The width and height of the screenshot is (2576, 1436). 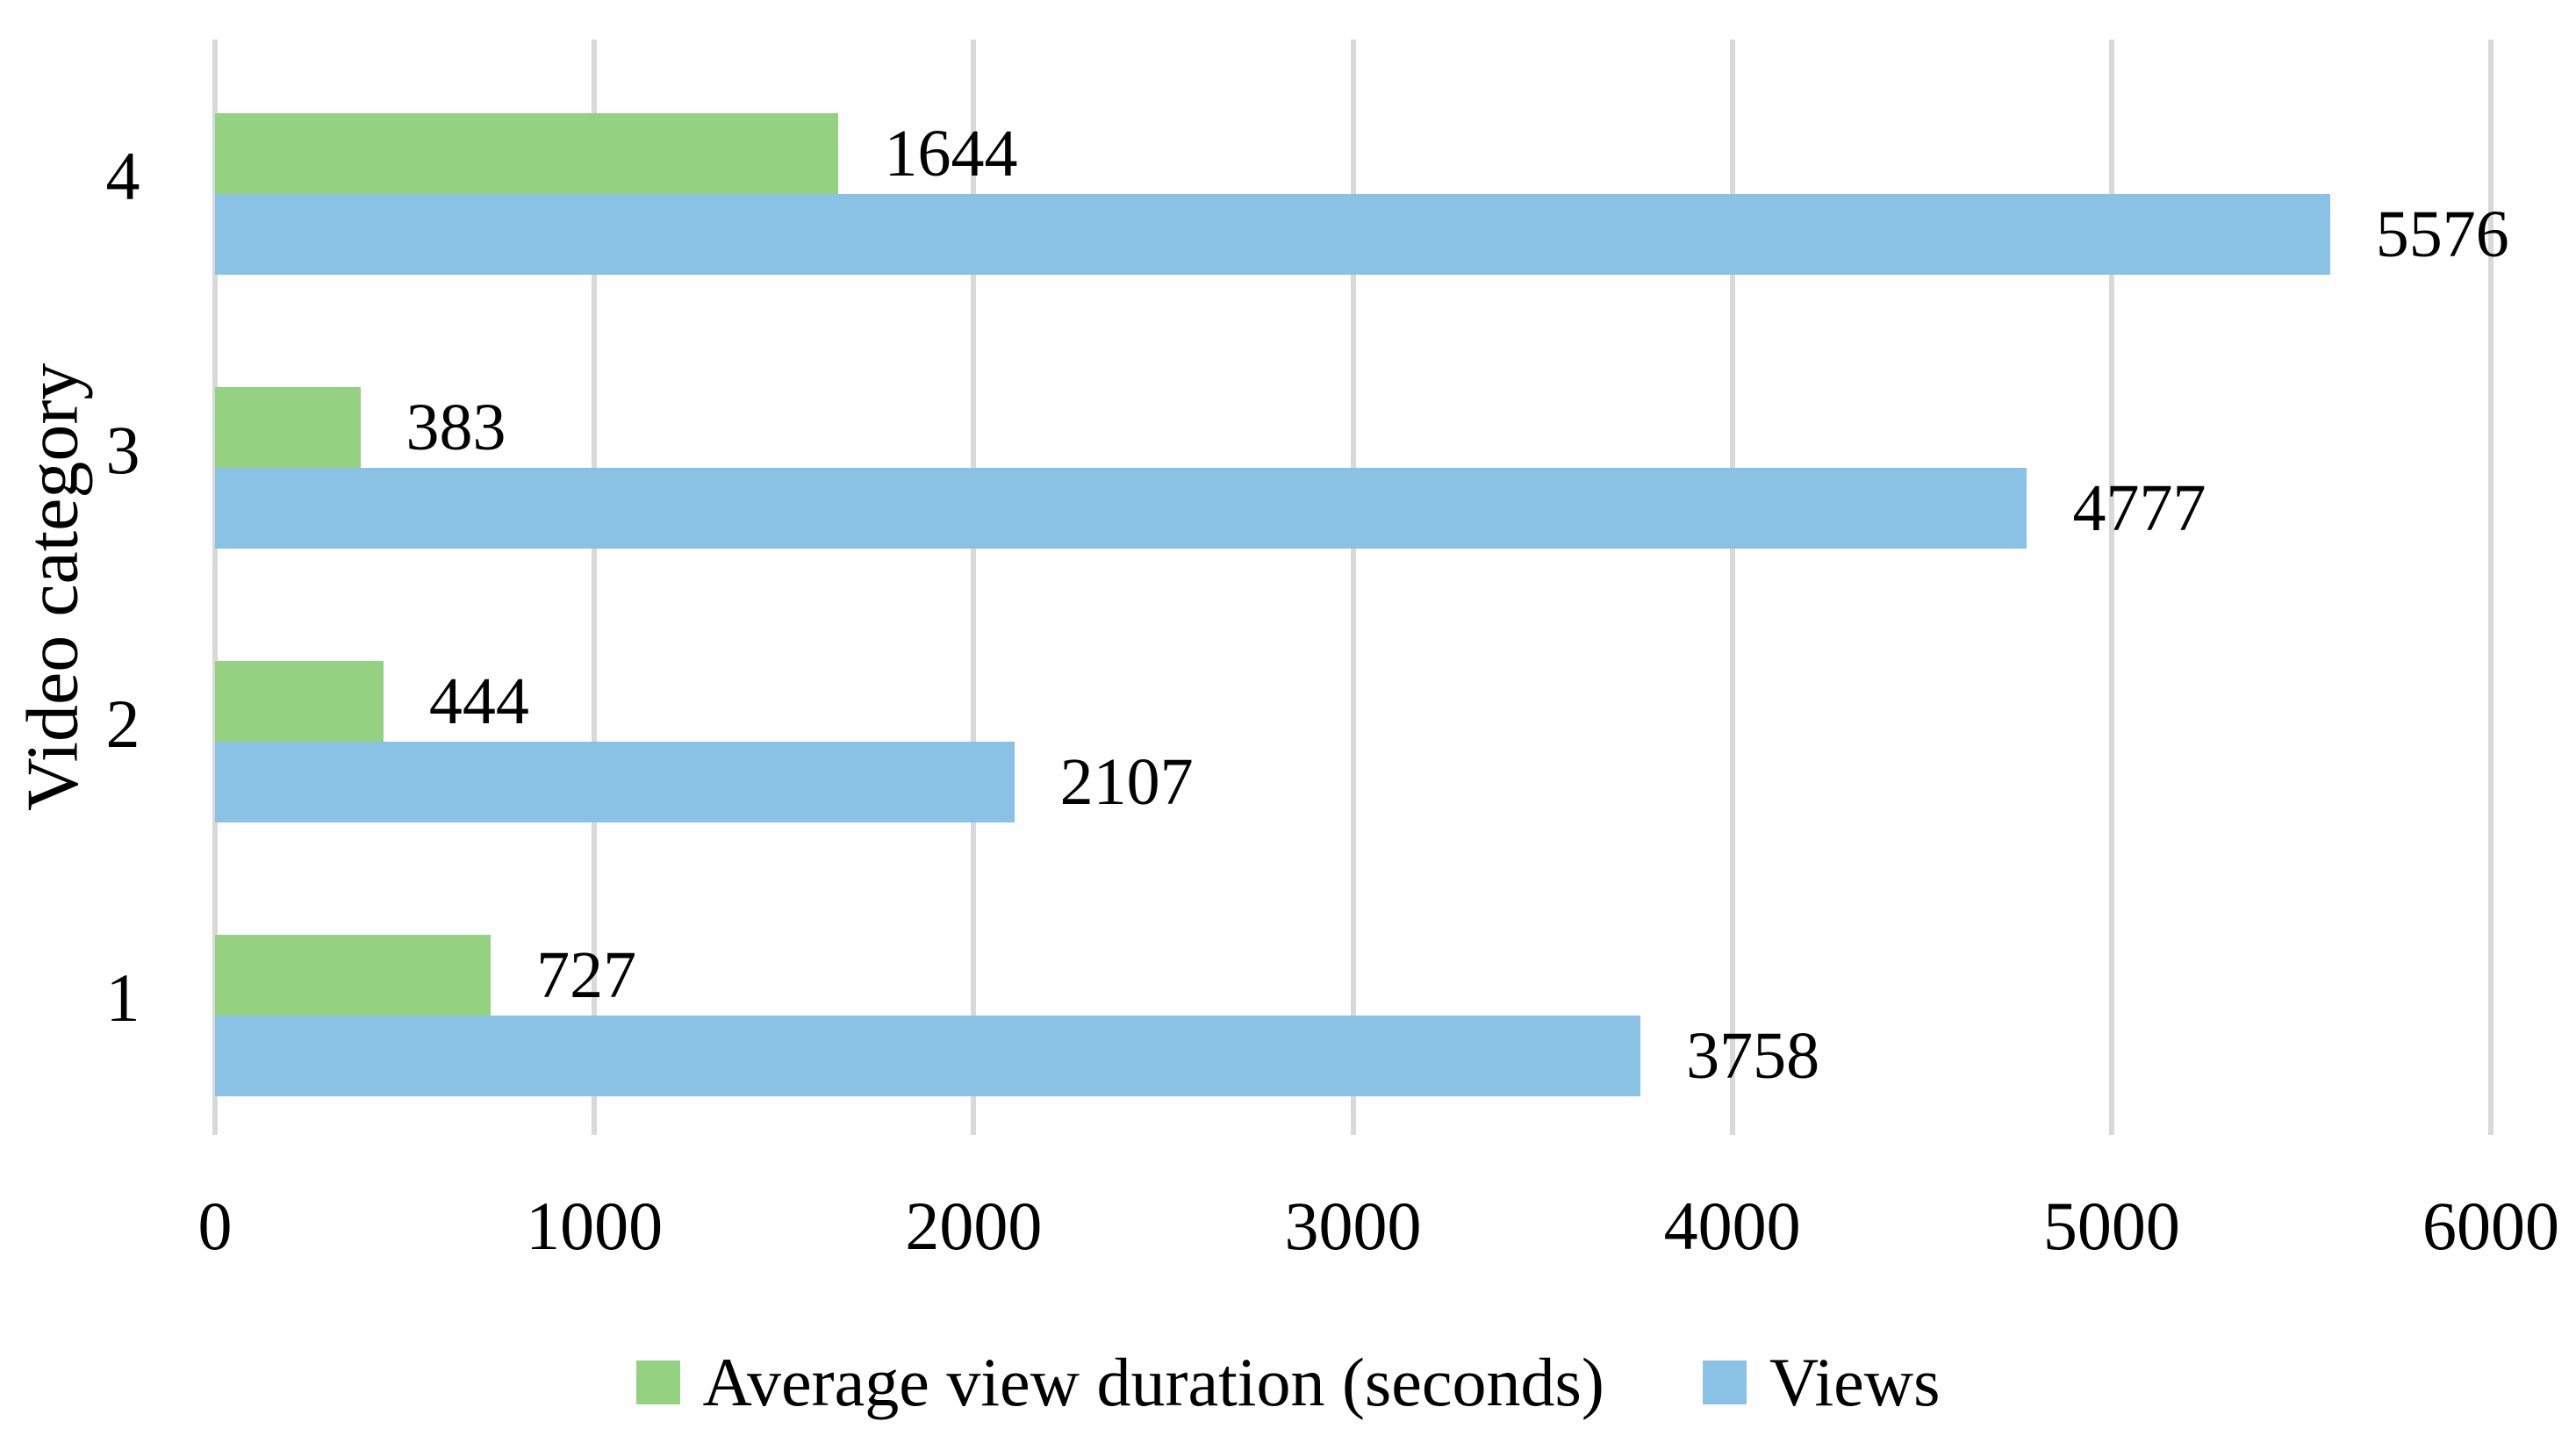 I want to click on value-label-views-cat-1: 3758, so click(x=1753, y=1056).